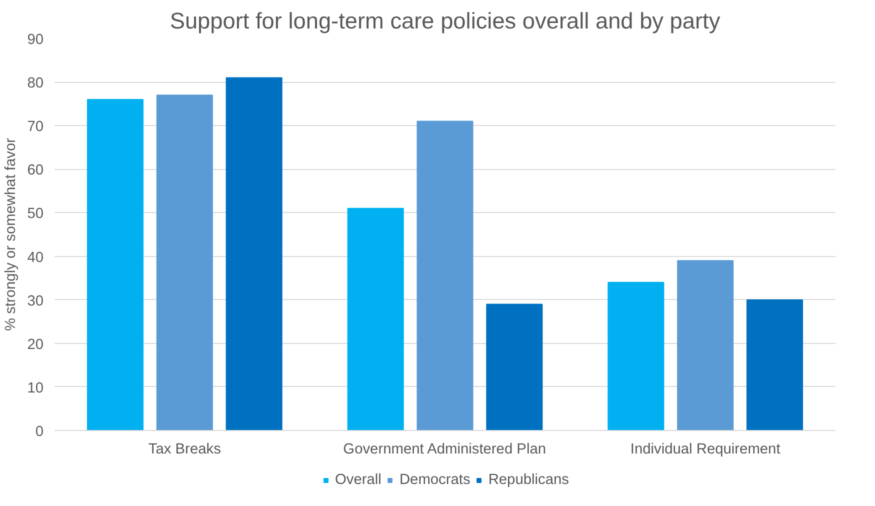 This screenshot has height=506, width=875. I want to click on x-tick-label: Individual Requirement, so click(705, 450).